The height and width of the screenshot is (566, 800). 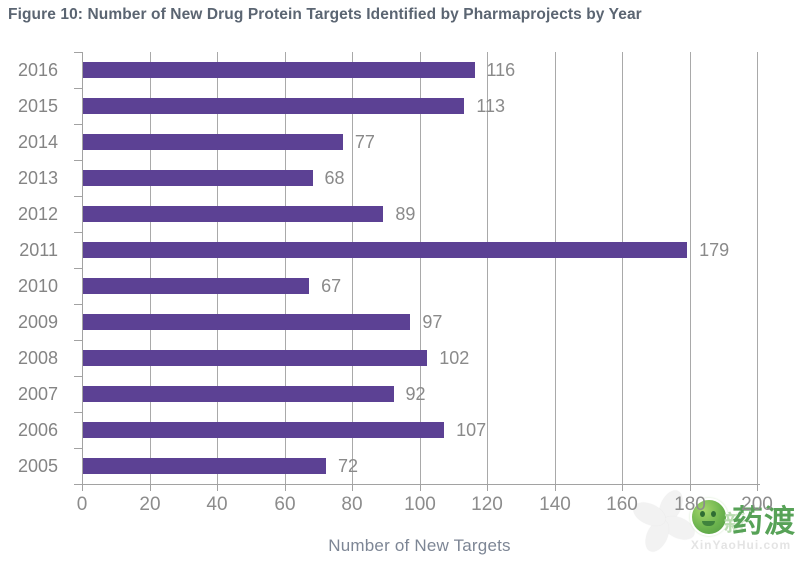 What do you see at coordinates (415, 394) in the screenshot?
I see `value-label: 92` at bounding box center [415, 394].